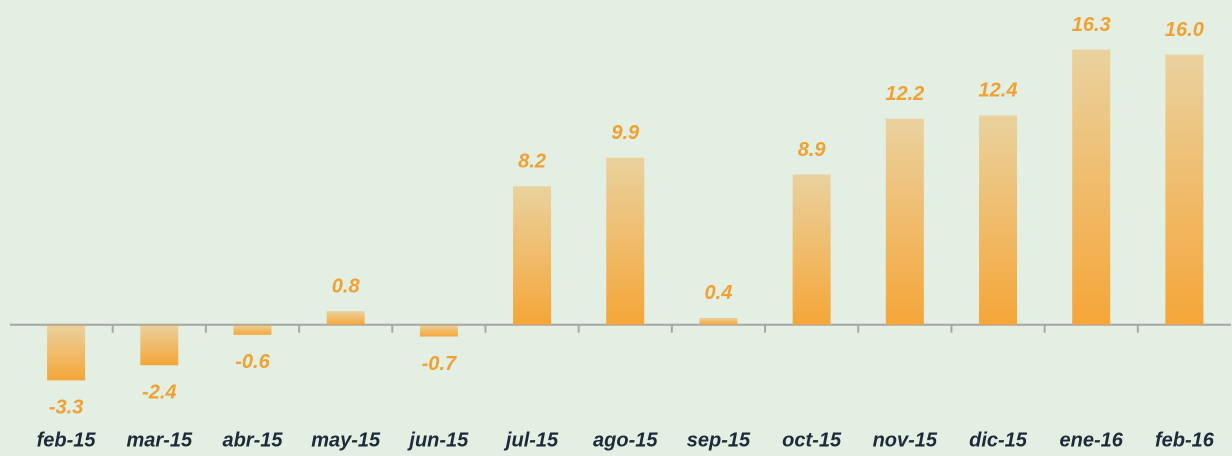 The height and width of the screenshot is (456, 1232). Describe the element at coordinates (531, 440) in the screenshot. I see `x-tick-label: jul-15` at that location.